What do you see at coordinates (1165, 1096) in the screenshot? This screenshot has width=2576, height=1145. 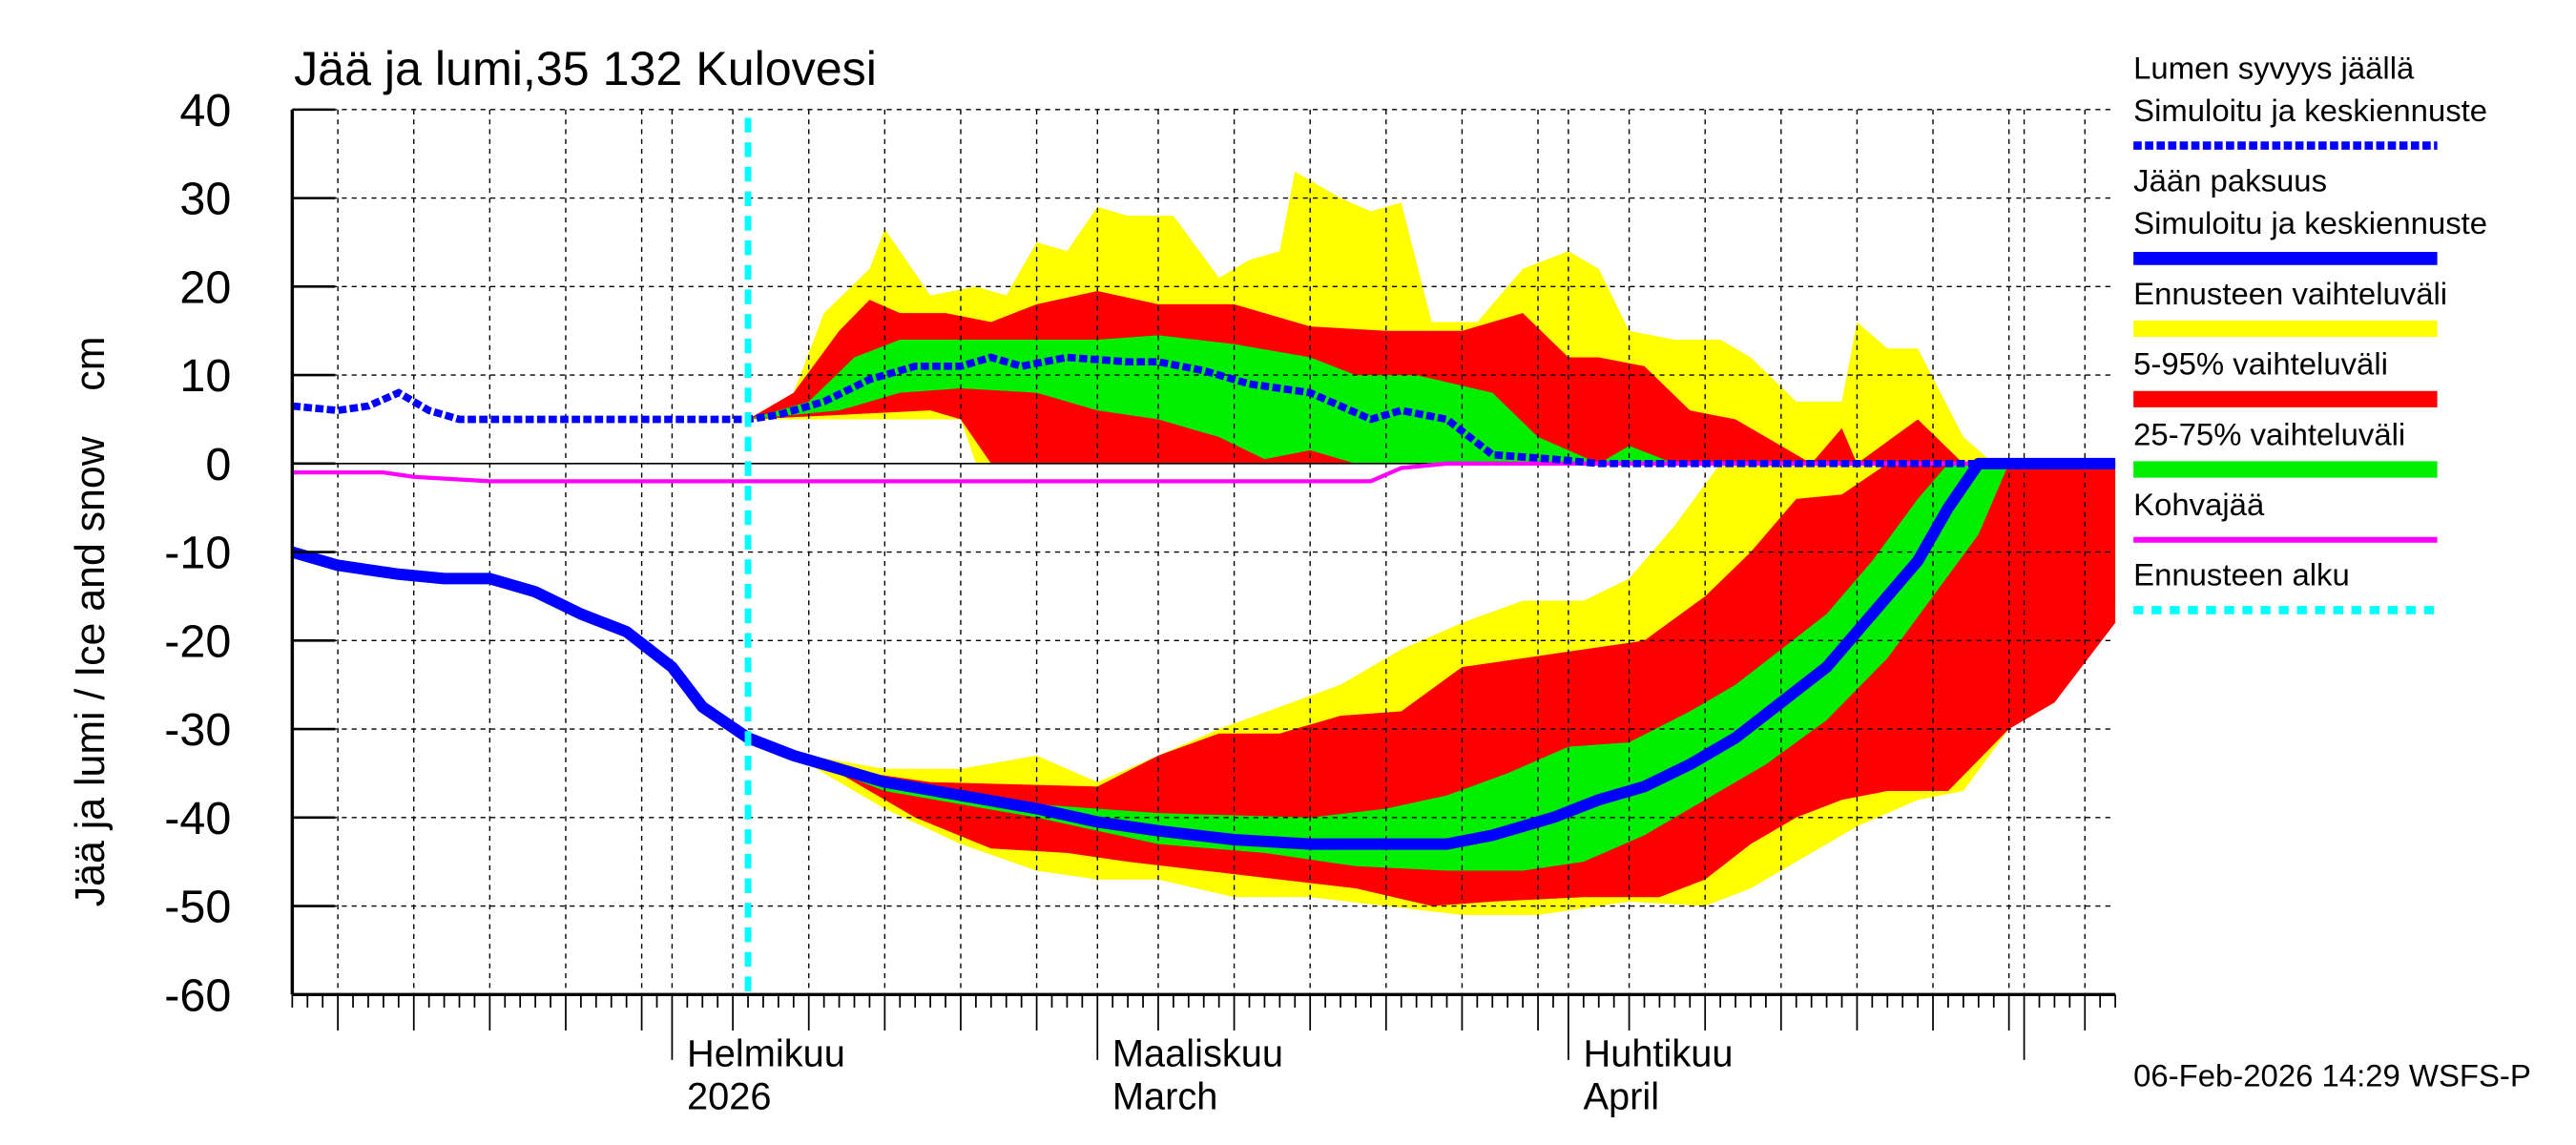 I see `x-month-sublabel: March` at bounding box center [1165, 1096].